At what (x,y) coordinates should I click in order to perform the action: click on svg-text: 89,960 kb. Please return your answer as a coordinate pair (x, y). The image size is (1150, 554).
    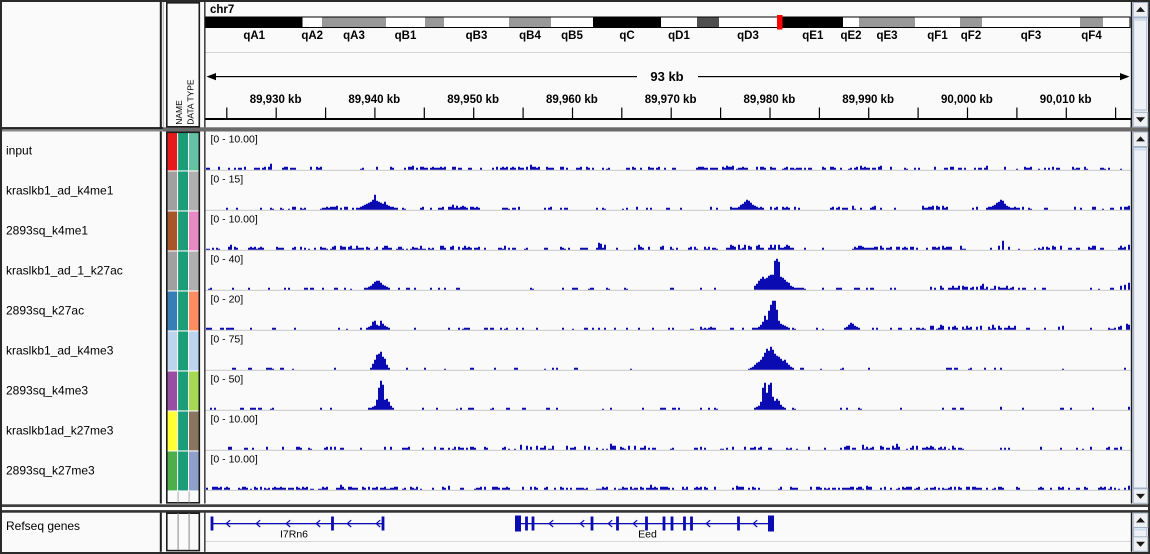
    Looking at the image, I should click on (572, 100).